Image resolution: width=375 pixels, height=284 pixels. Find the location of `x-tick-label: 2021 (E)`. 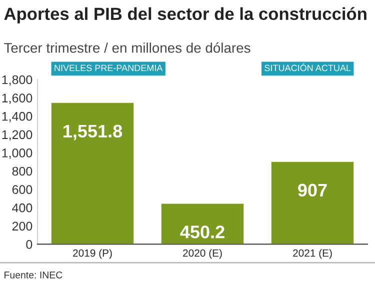

x-tick-label: 2021 (E) is located at coordinates (312, 254).